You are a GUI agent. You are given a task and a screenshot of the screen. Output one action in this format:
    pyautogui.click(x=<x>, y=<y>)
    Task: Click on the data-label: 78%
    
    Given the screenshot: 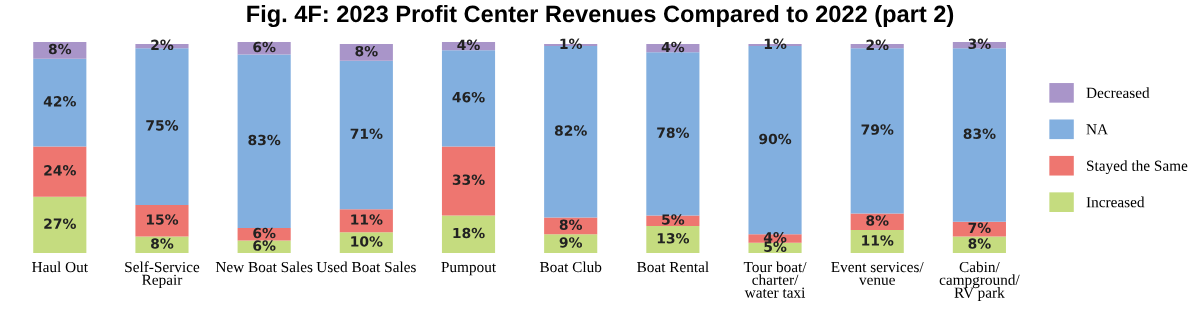 What is the action you would take?
    pyautogui.click(x=673, y=132)
    